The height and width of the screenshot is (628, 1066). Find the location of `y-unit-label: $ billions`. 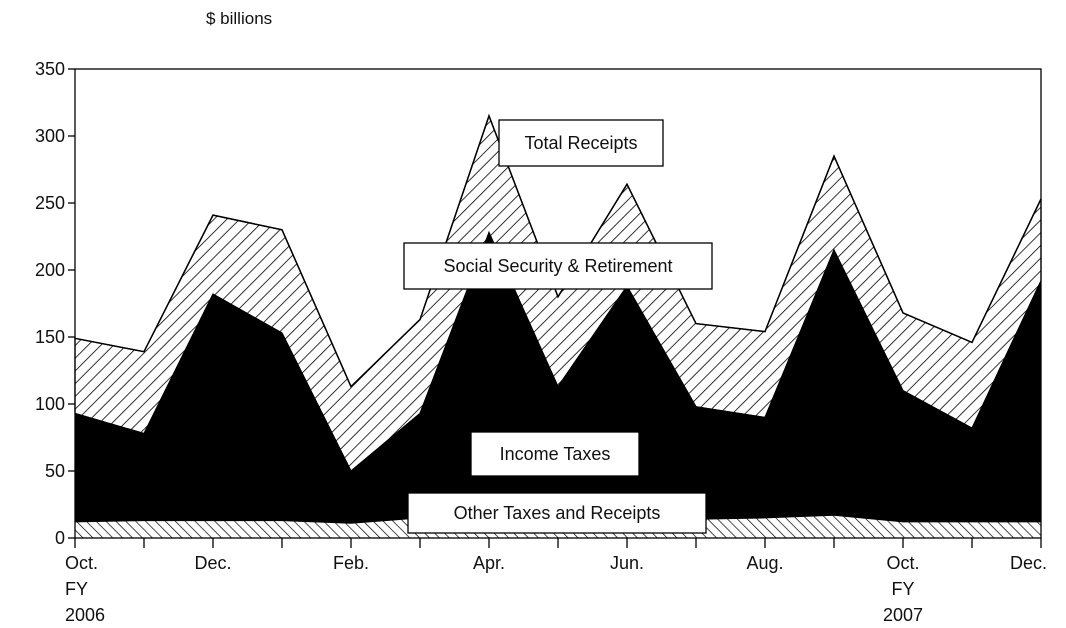

y-unit-label: $ billions is located at coordinates (239, 18).